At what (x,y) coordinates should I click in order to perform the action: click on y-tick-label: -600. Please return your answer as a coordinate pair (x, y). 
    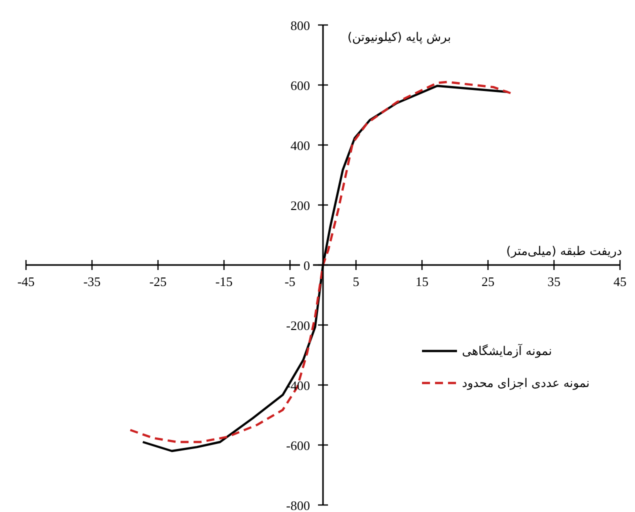
    Looking at the image, I should click on (298, 445).